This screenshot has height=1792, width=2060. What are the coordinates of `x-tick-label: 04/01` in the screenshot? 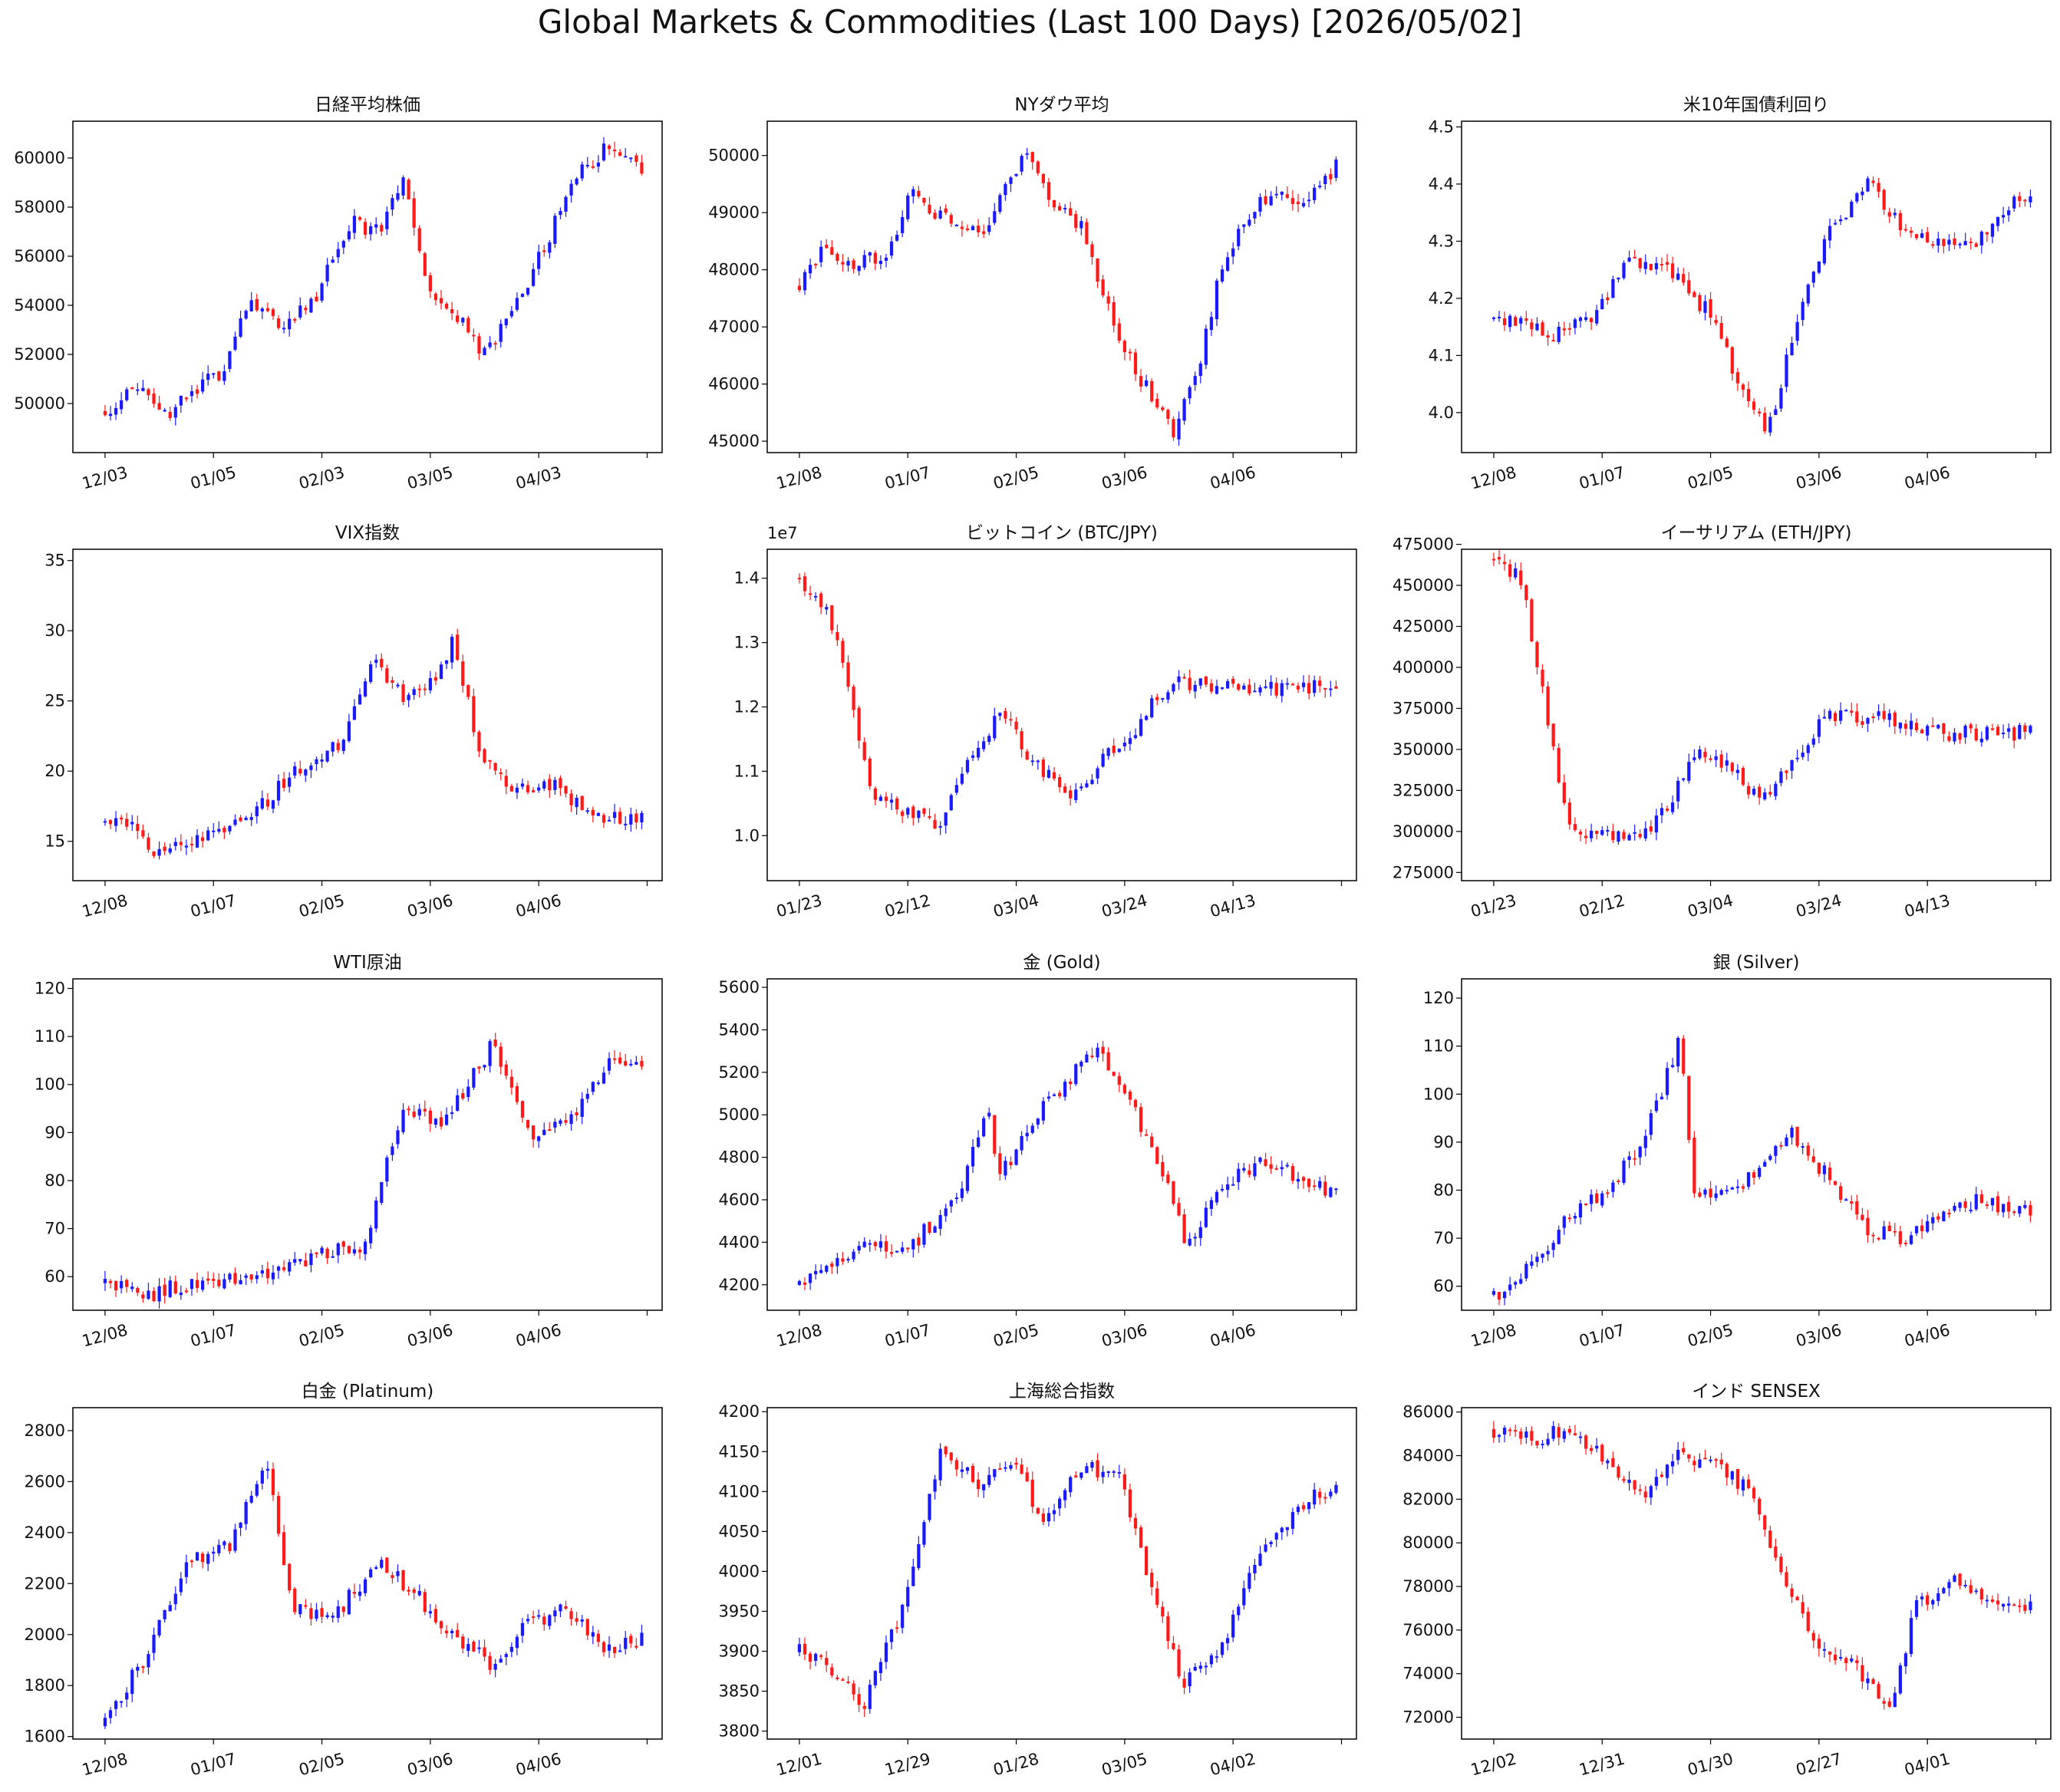 It's located at (1928, 1765).